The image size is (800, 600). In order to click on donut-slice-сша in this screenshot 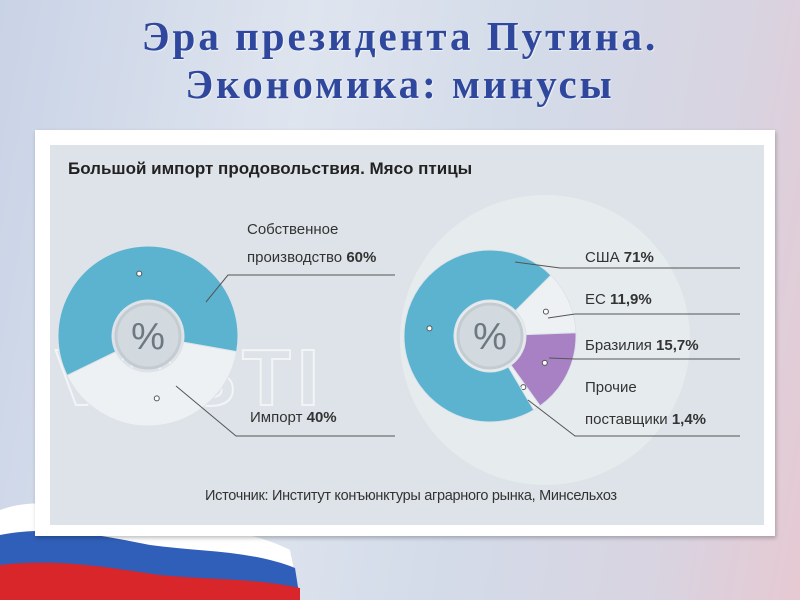, I will do `click(477, 336)`.